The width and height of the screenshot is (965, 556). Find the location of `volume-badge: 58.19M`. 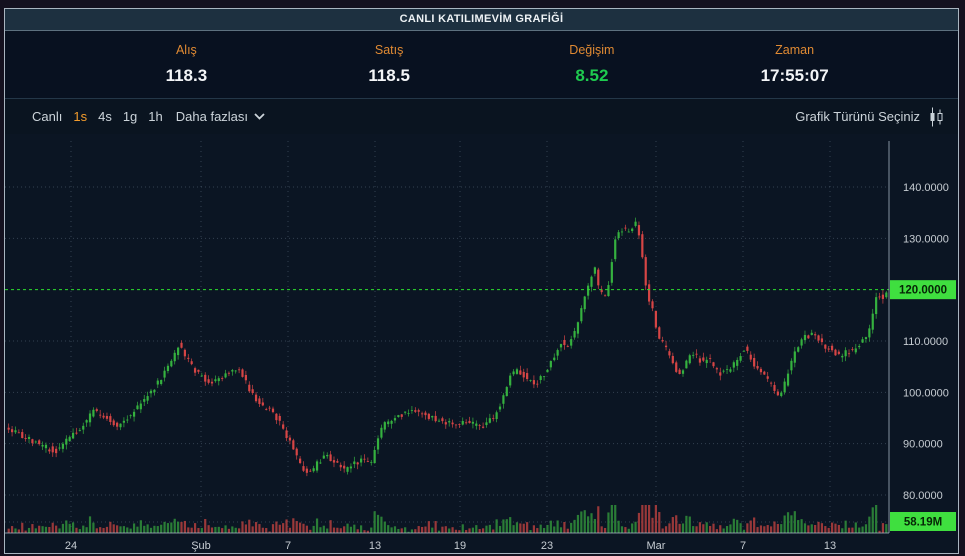

volume-badge: 58.19M is located at coordinates (923, 521).